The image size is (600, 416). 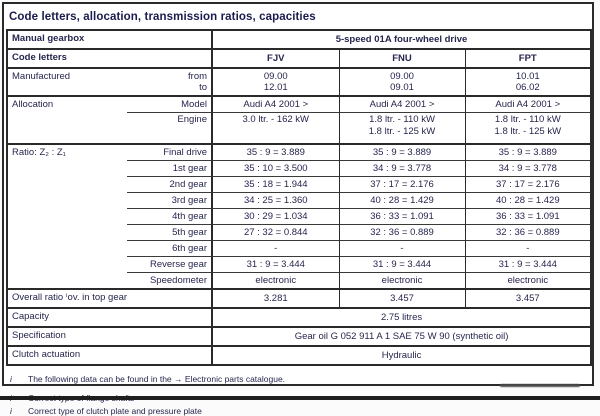 I want to click on engine-fjv-line1: 3.0 ltr. - 162 kW, so click(x=276, y=119).